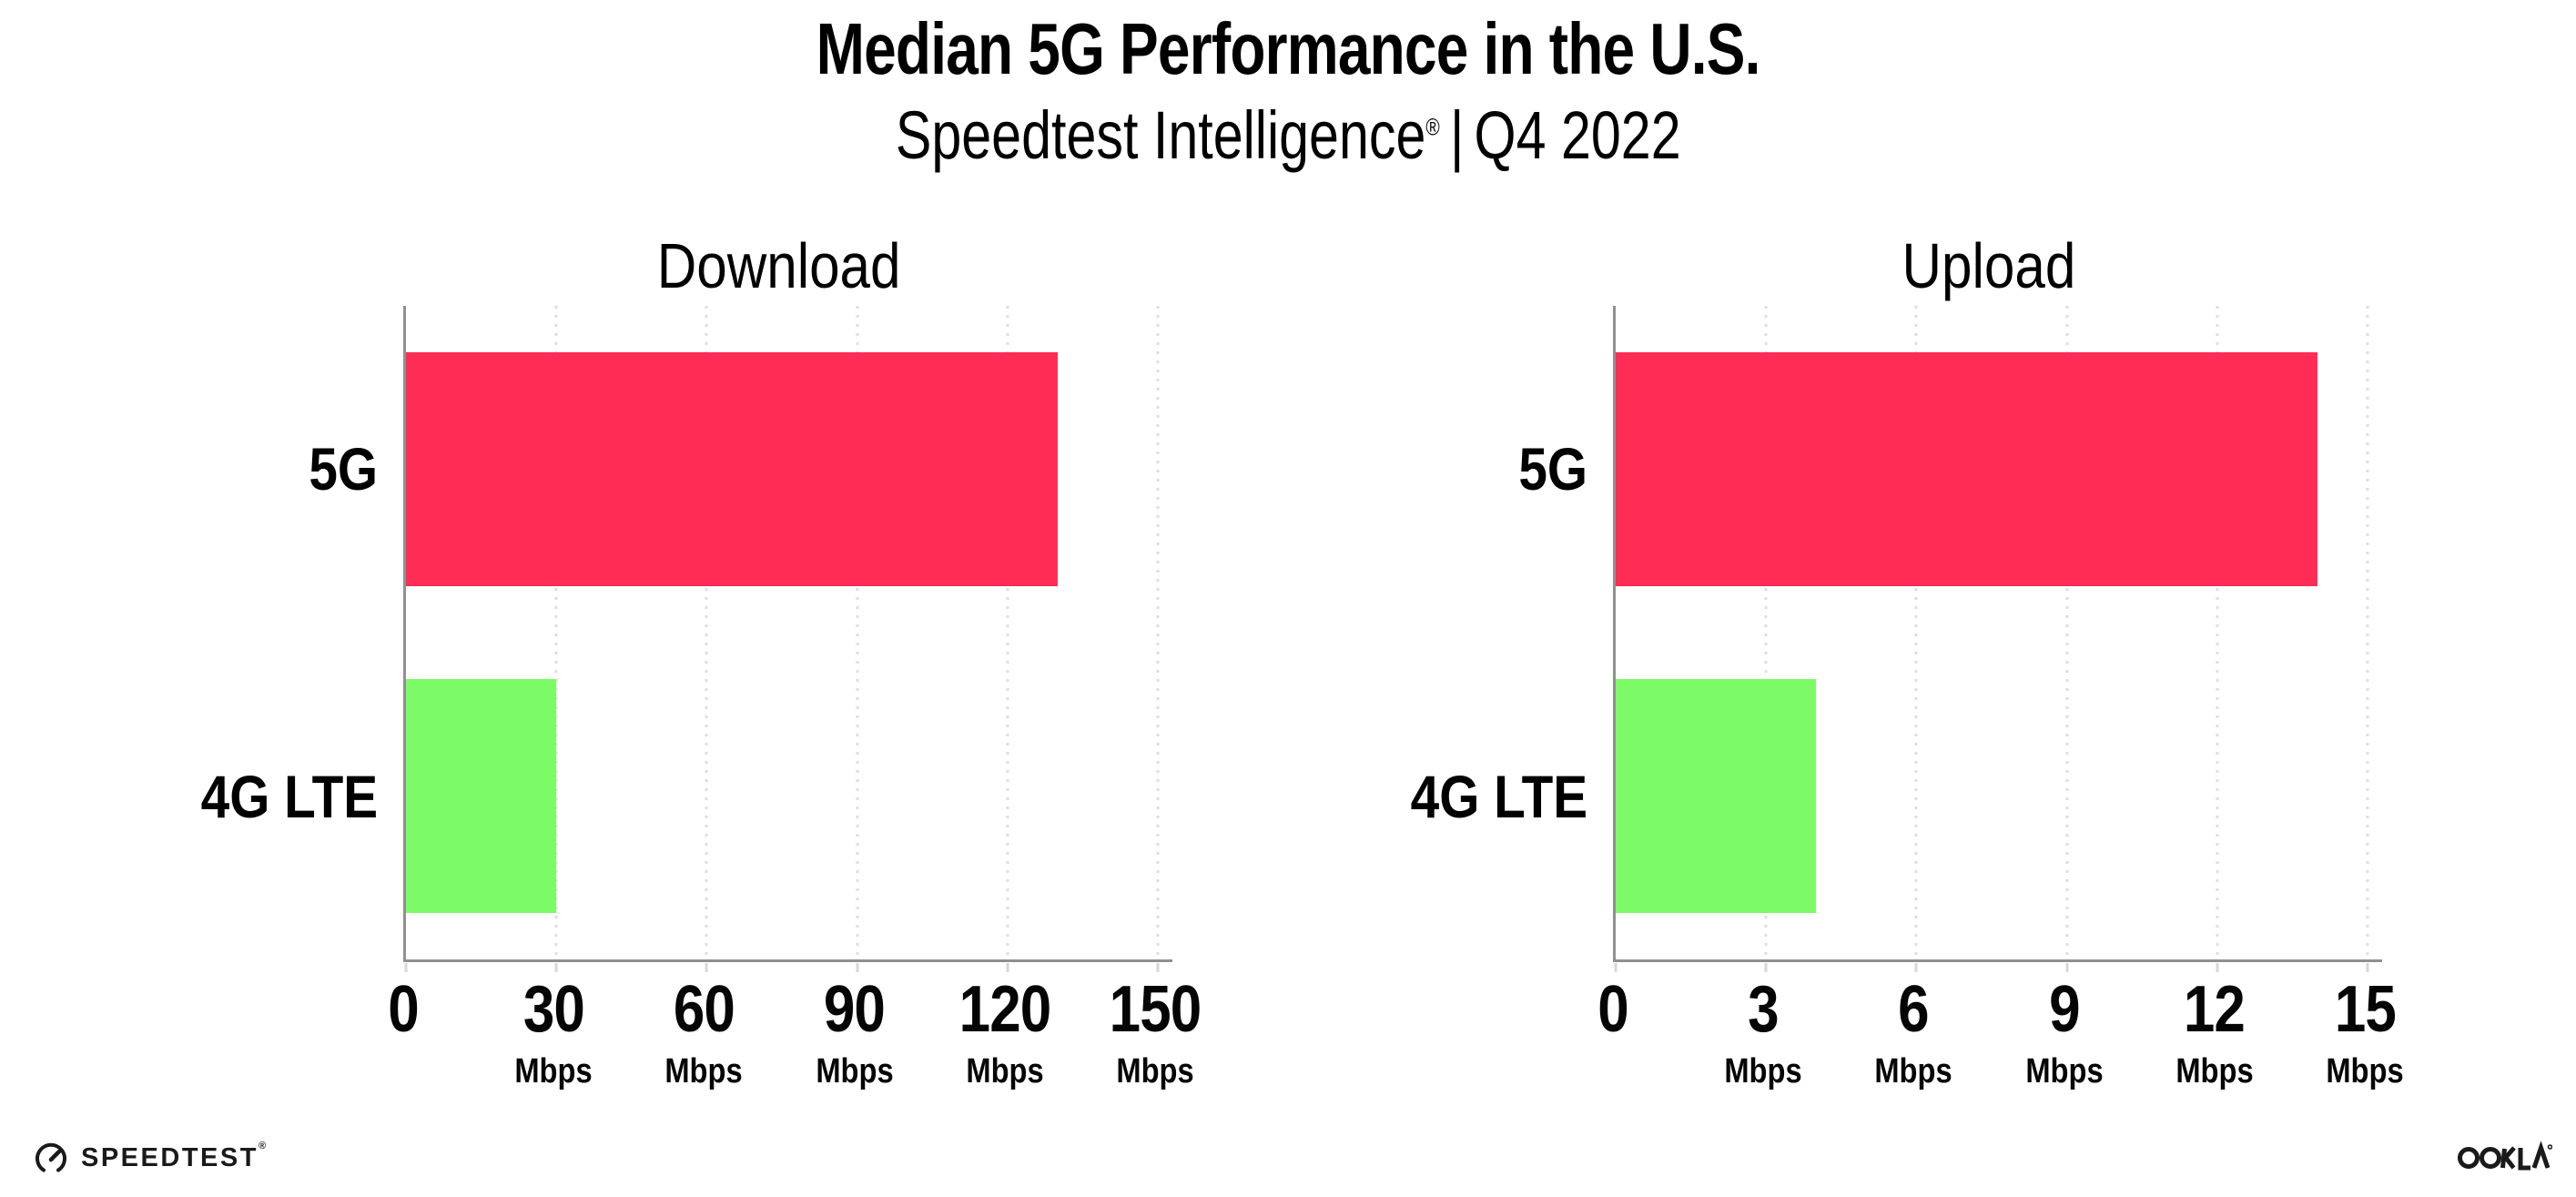 The image size is (2576, 1197). I want to click on speedtest-logo: SPEEDTEST®, so click(149, 1158).